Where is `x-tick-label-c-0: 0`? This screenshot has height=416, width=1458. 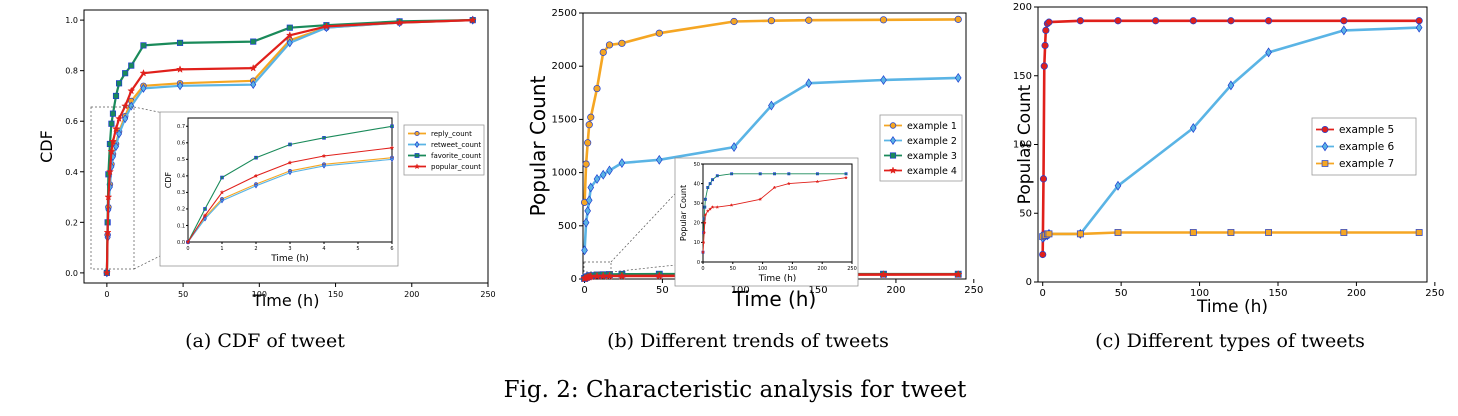 x-tick-label-c-0: 0 is located at coordinates (1043, 293).